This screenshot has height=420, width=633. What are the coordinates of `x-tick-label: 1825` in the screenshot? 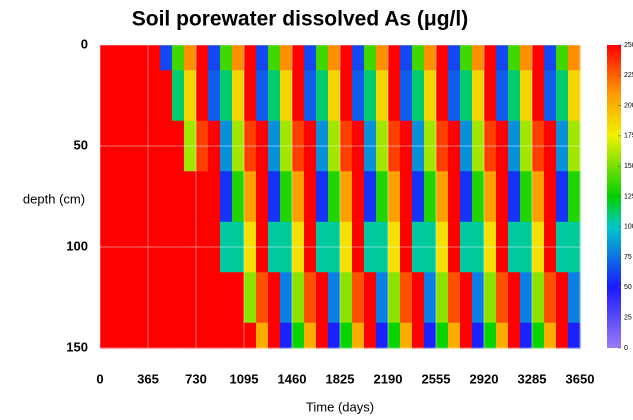 It's located at (340, 378).